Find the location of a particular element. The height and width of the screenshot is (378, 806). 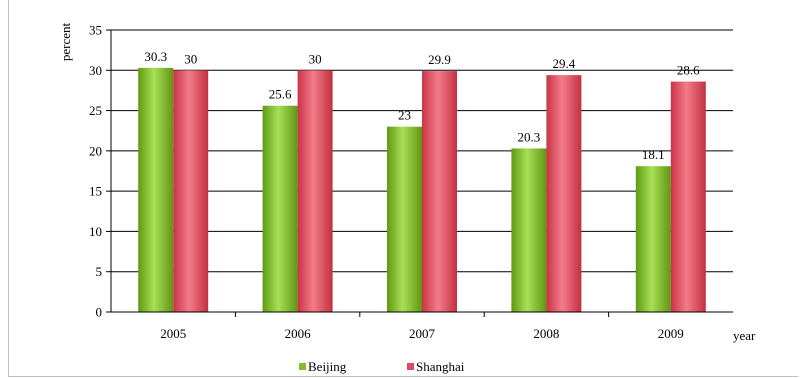

y-tick-label: 10 is located at coordinates (95, 231).